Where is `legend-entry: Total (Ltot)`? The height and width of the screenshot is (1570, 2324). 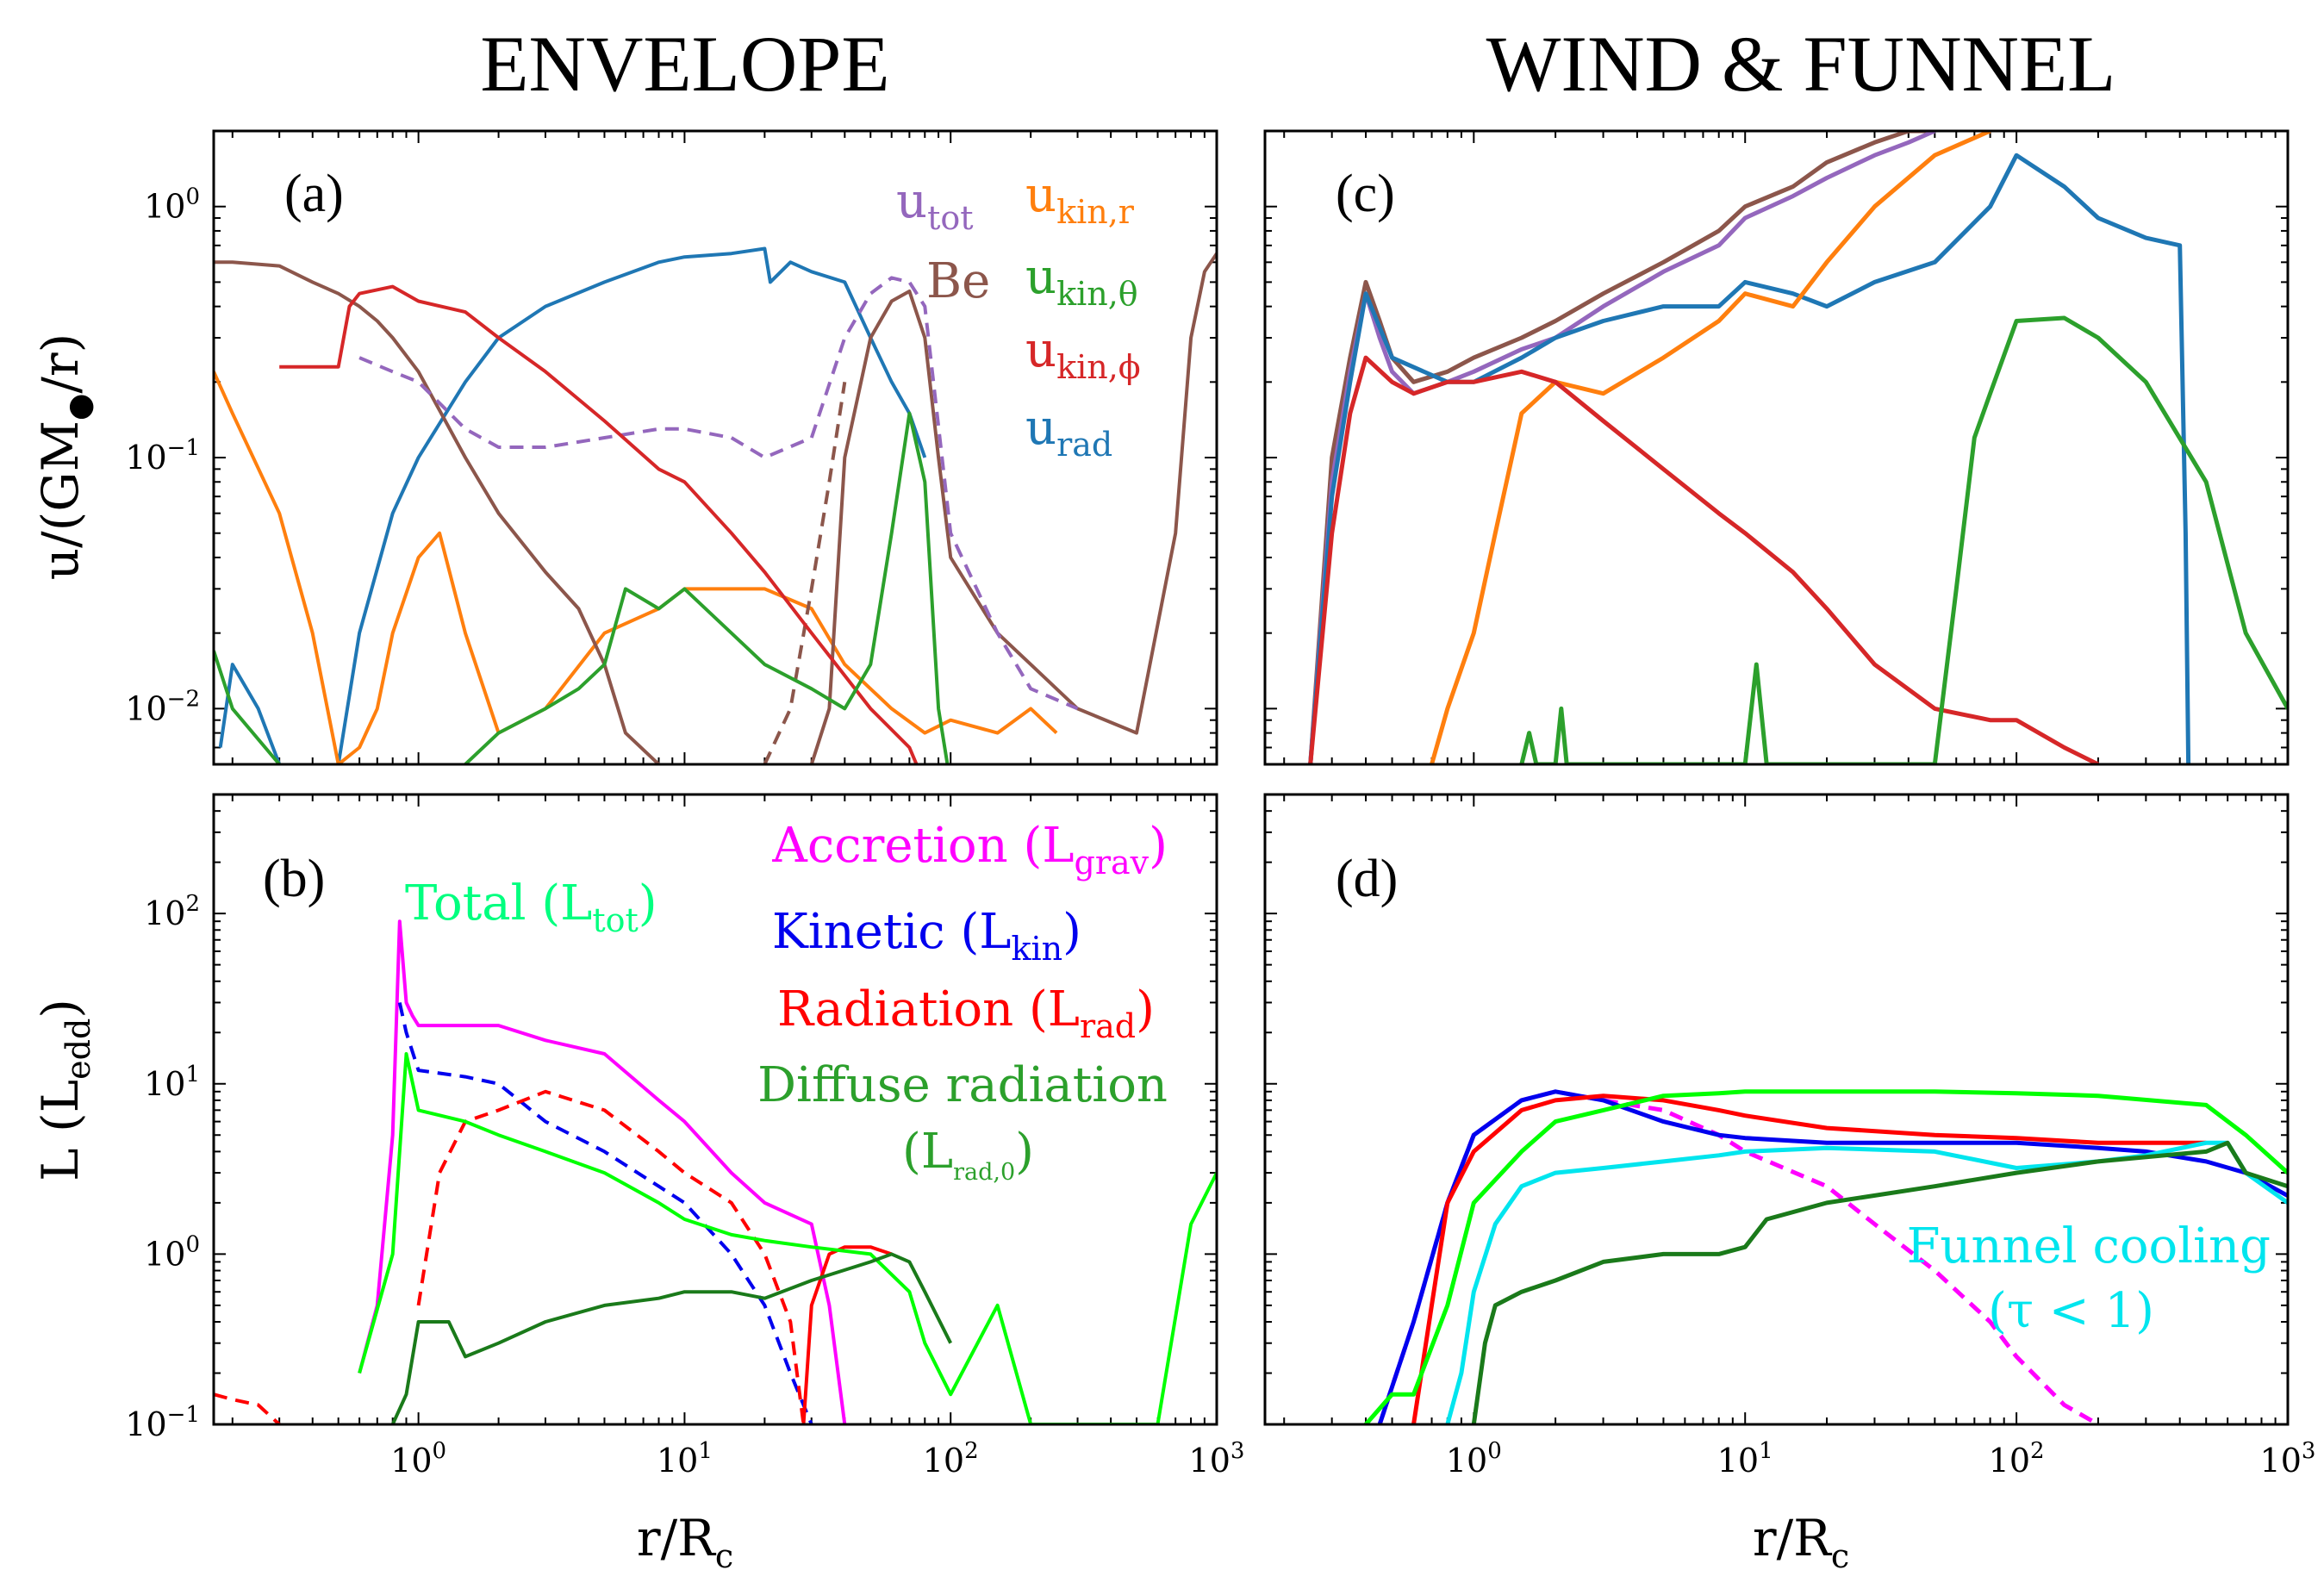 legend-entry: Total (Ltot) is located at coordinates (531, 907).